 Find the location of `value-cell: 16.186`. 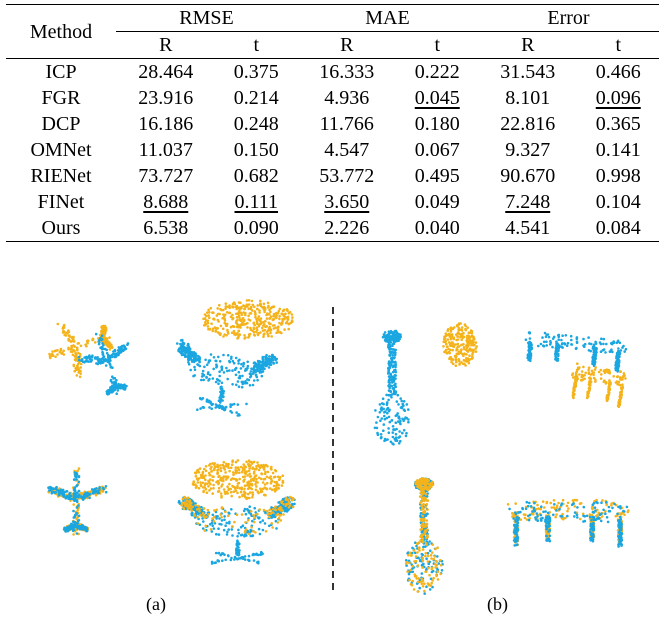

value-cell: 16.186 is located at coordinates (166, 124).